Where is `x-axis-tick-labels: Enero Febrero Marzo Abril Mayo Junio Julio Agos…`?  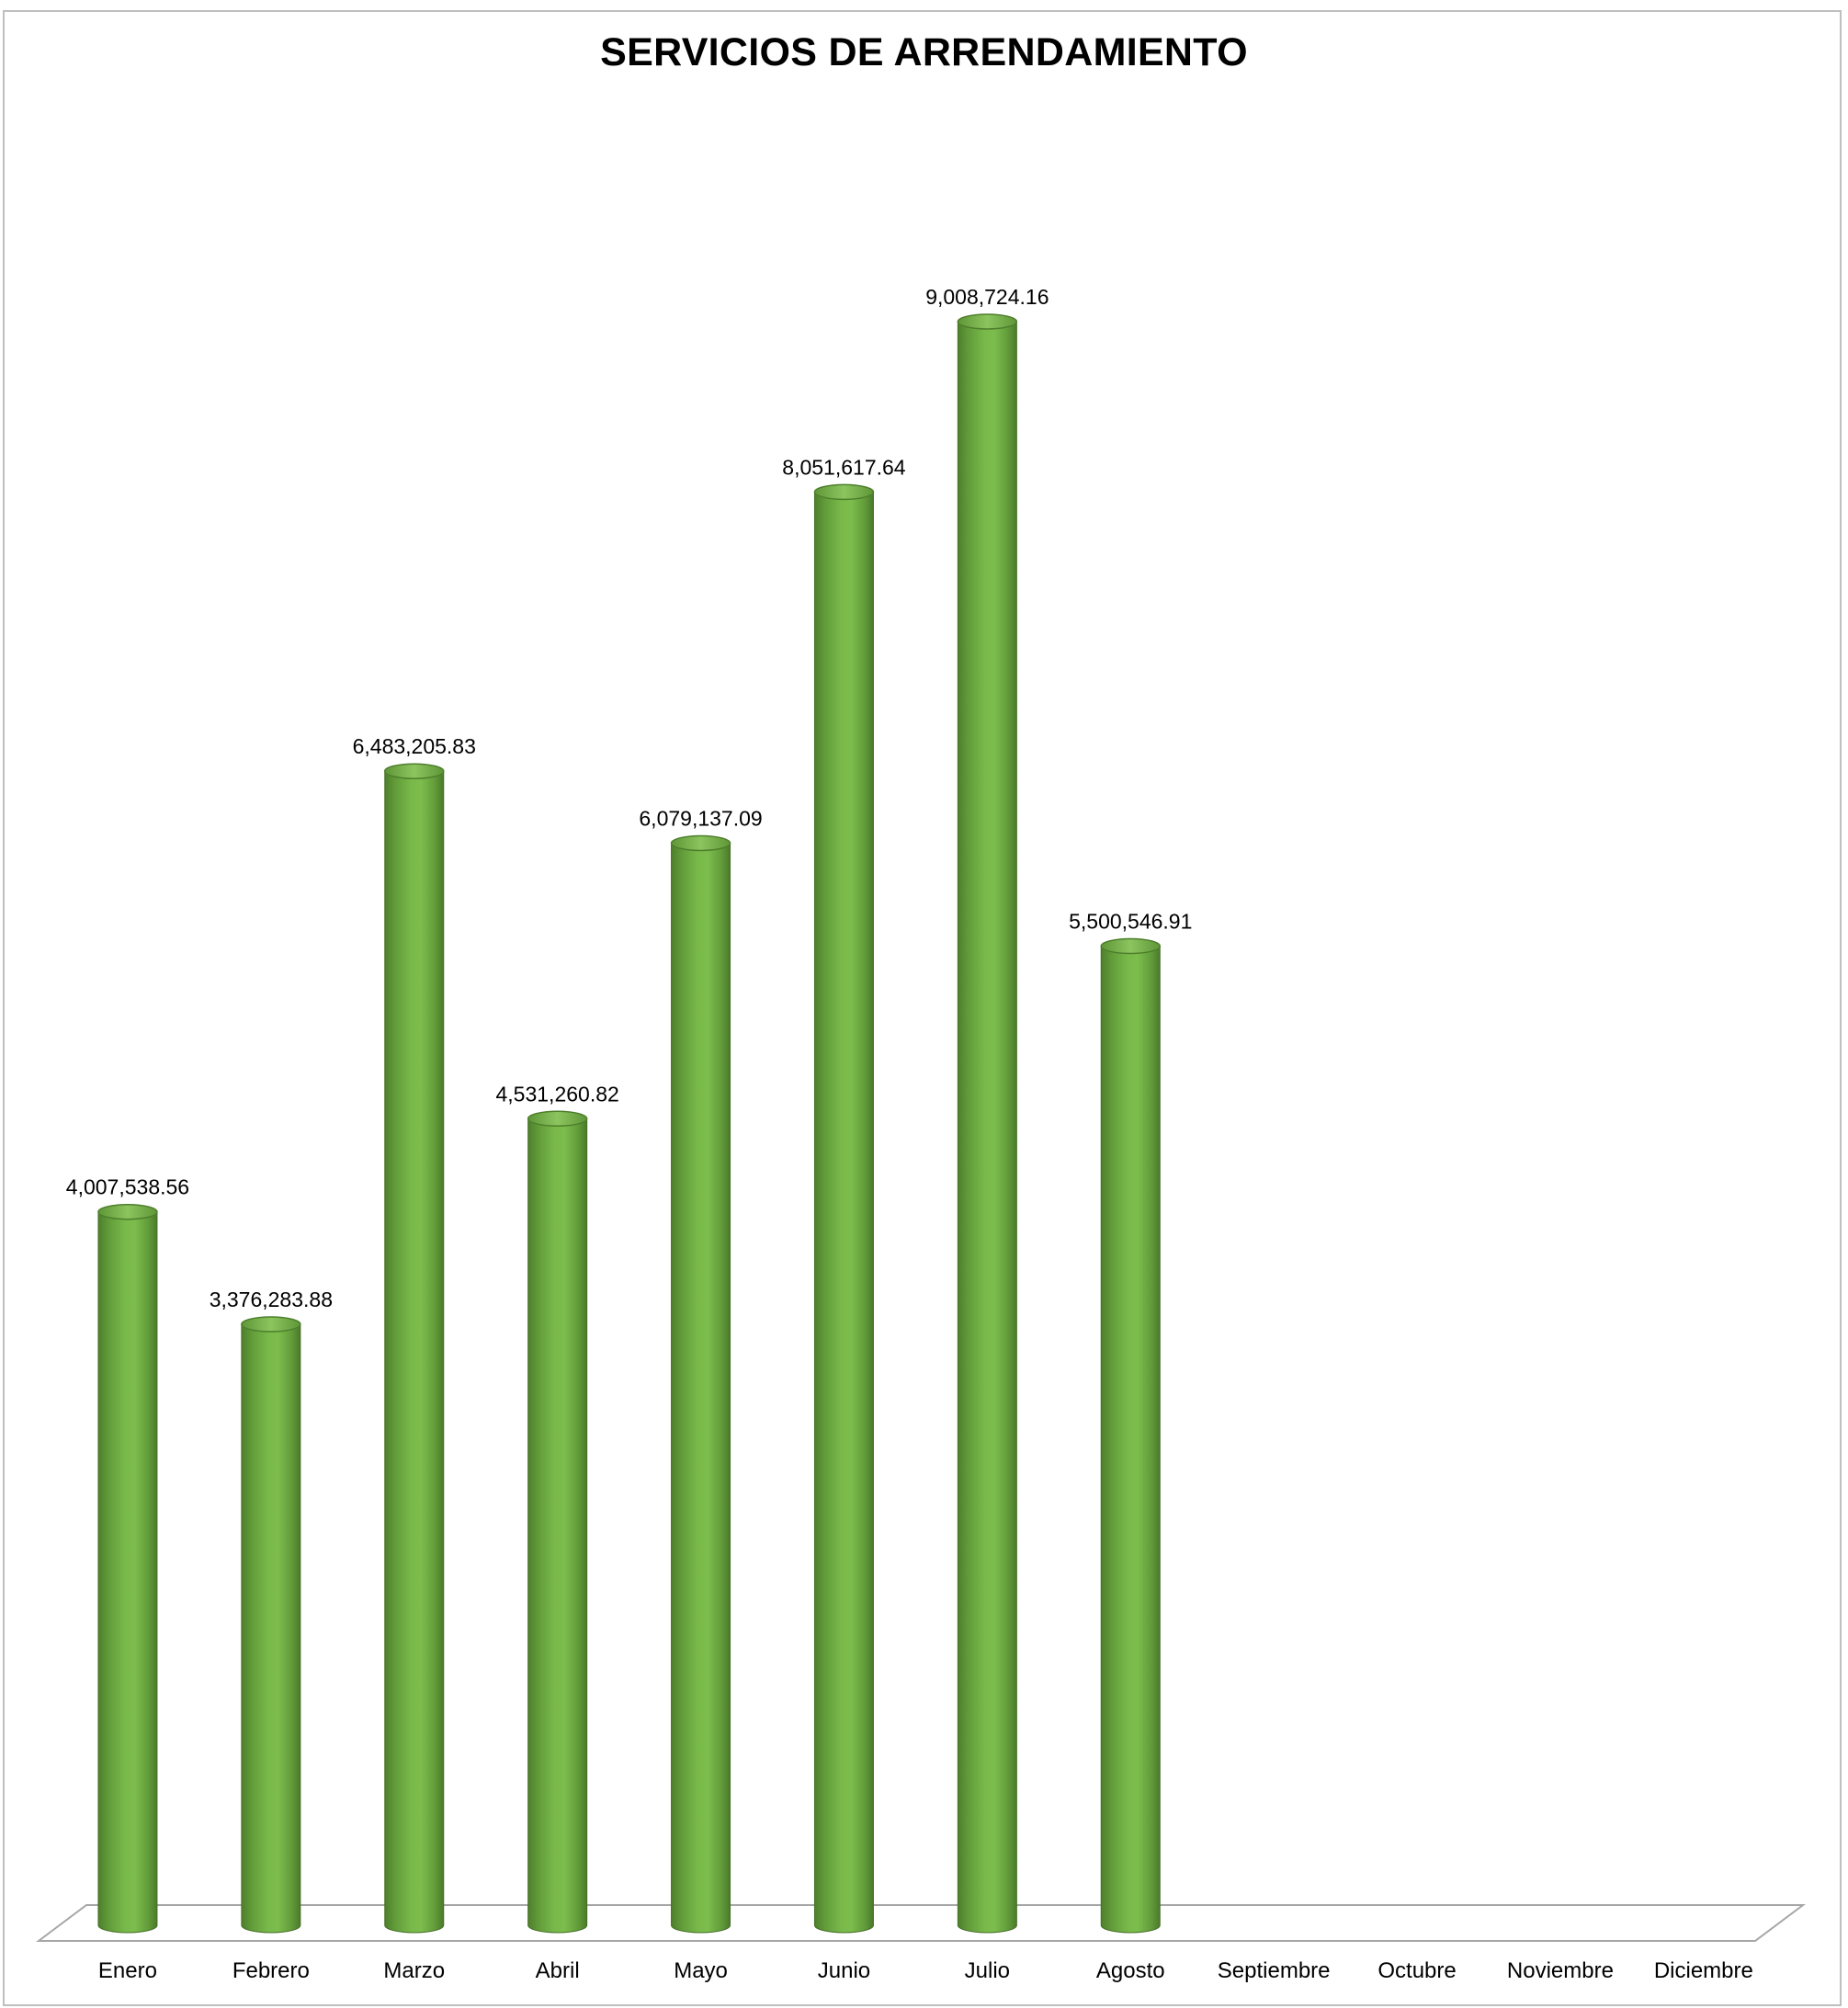
x-axis-tick-labels: Enero Febrero Marzo Abril Mayo Junio Julio Agos… is located at coordinates (925, 1970).